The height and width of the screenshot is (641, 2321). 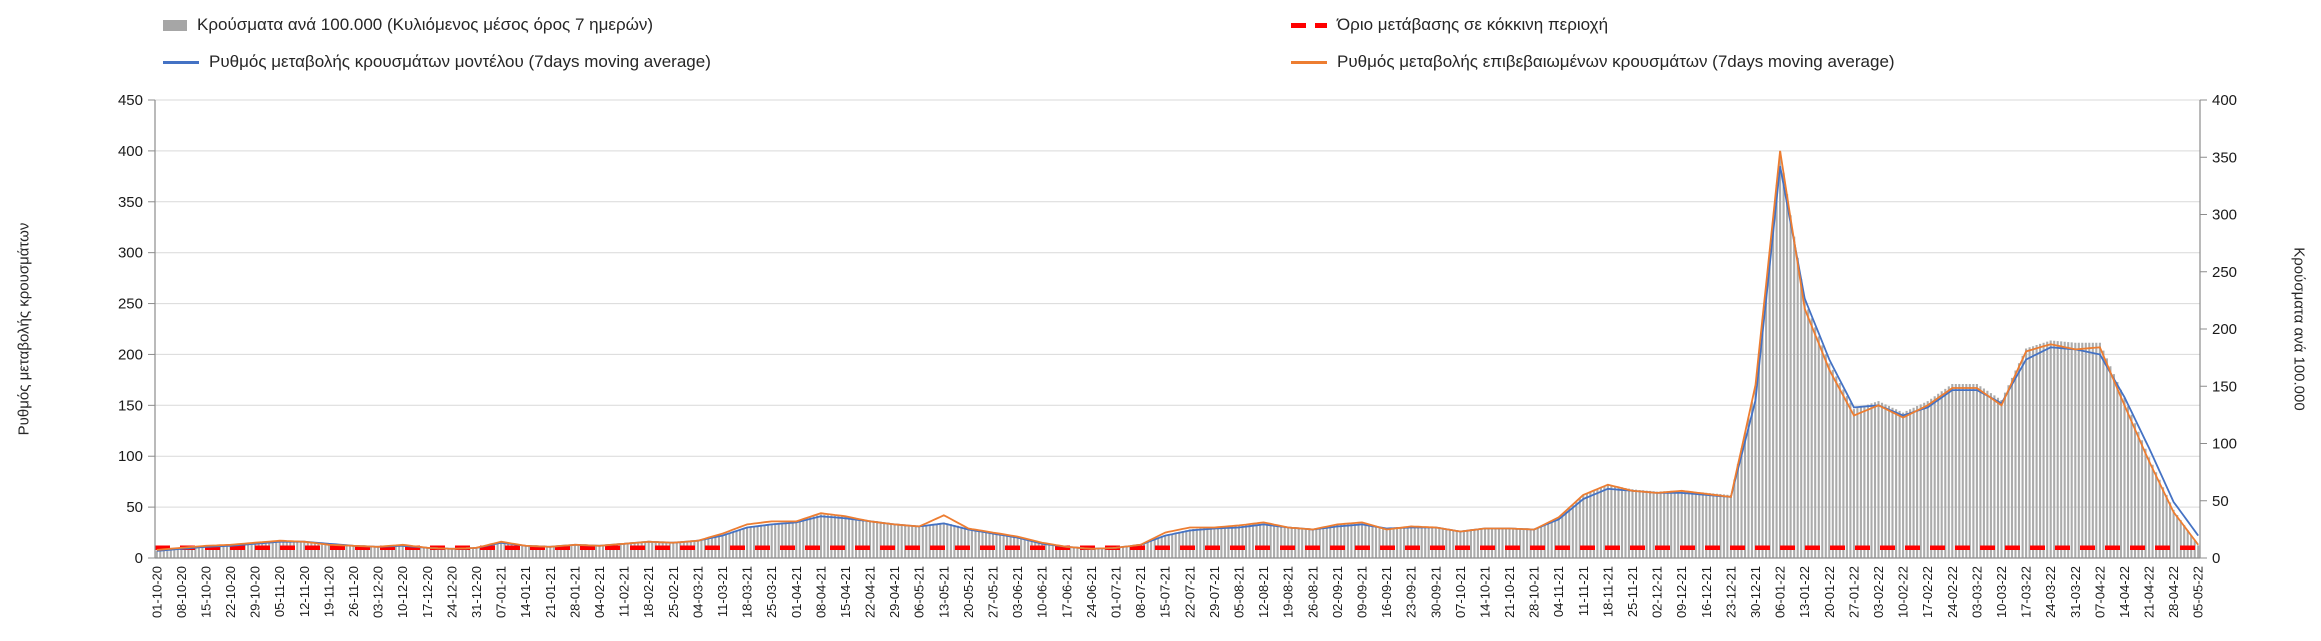 I want to click on svg-text: 09-12-21, so click(x=1681, y=592).